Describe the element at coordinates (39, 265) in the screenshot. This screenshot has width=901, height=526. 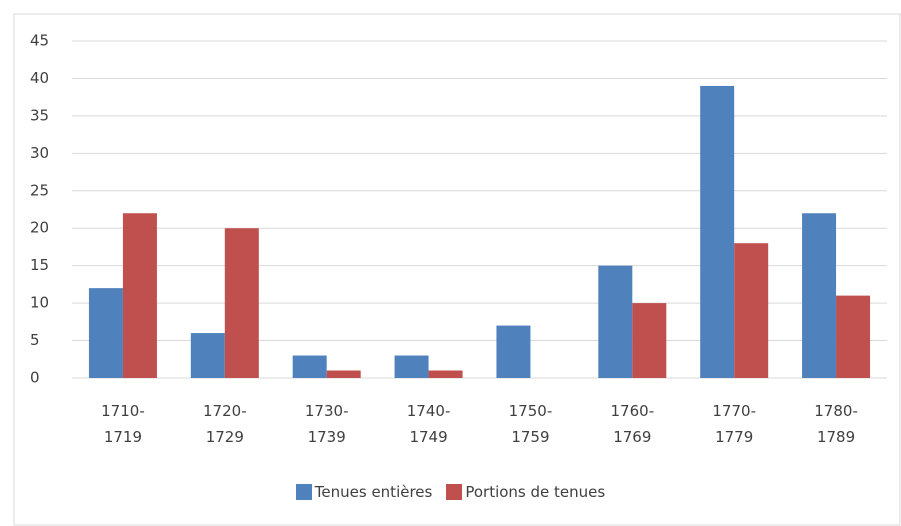
I see `y-tick-label: 15` at that location.